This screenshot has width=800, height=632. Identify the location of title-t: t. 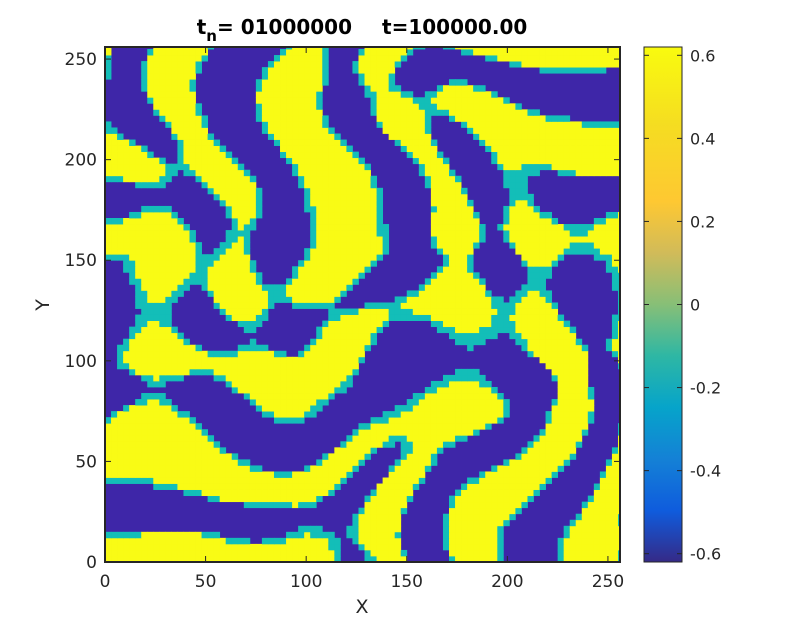
(202, 27).